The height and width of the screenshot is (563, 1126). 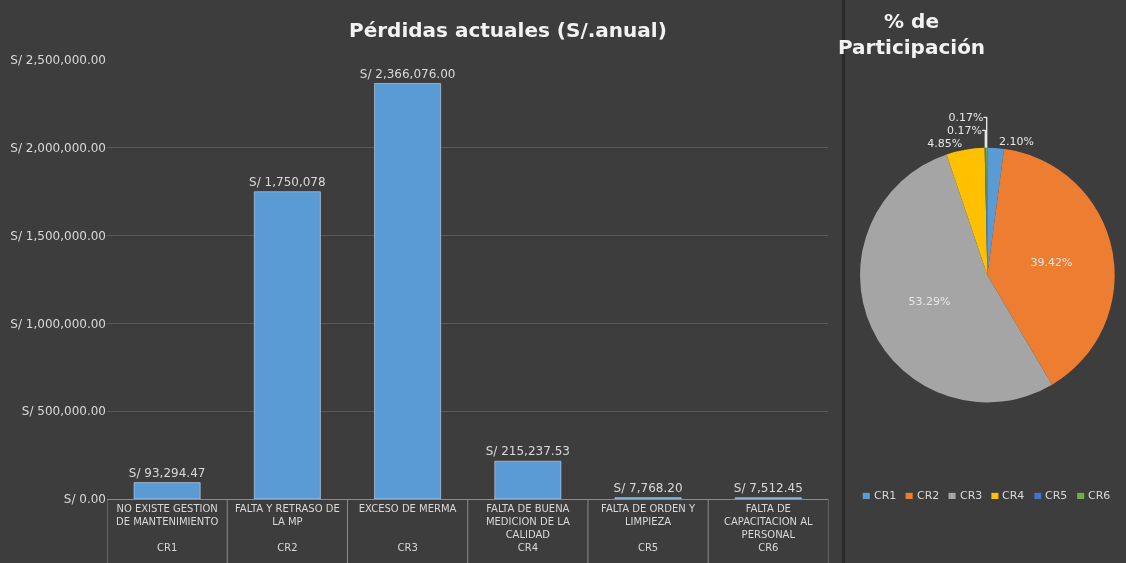 I want to click on y-tick-label: S/ 0.00, so click(x=84, y=499).